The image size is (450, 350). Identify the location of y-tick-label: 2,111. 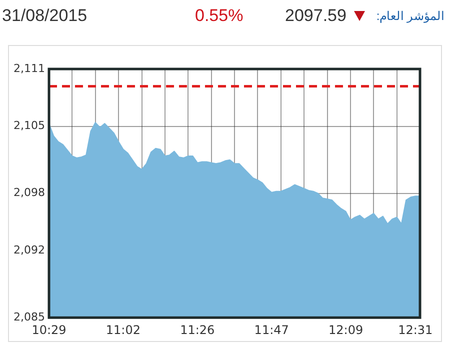
(29, 68).